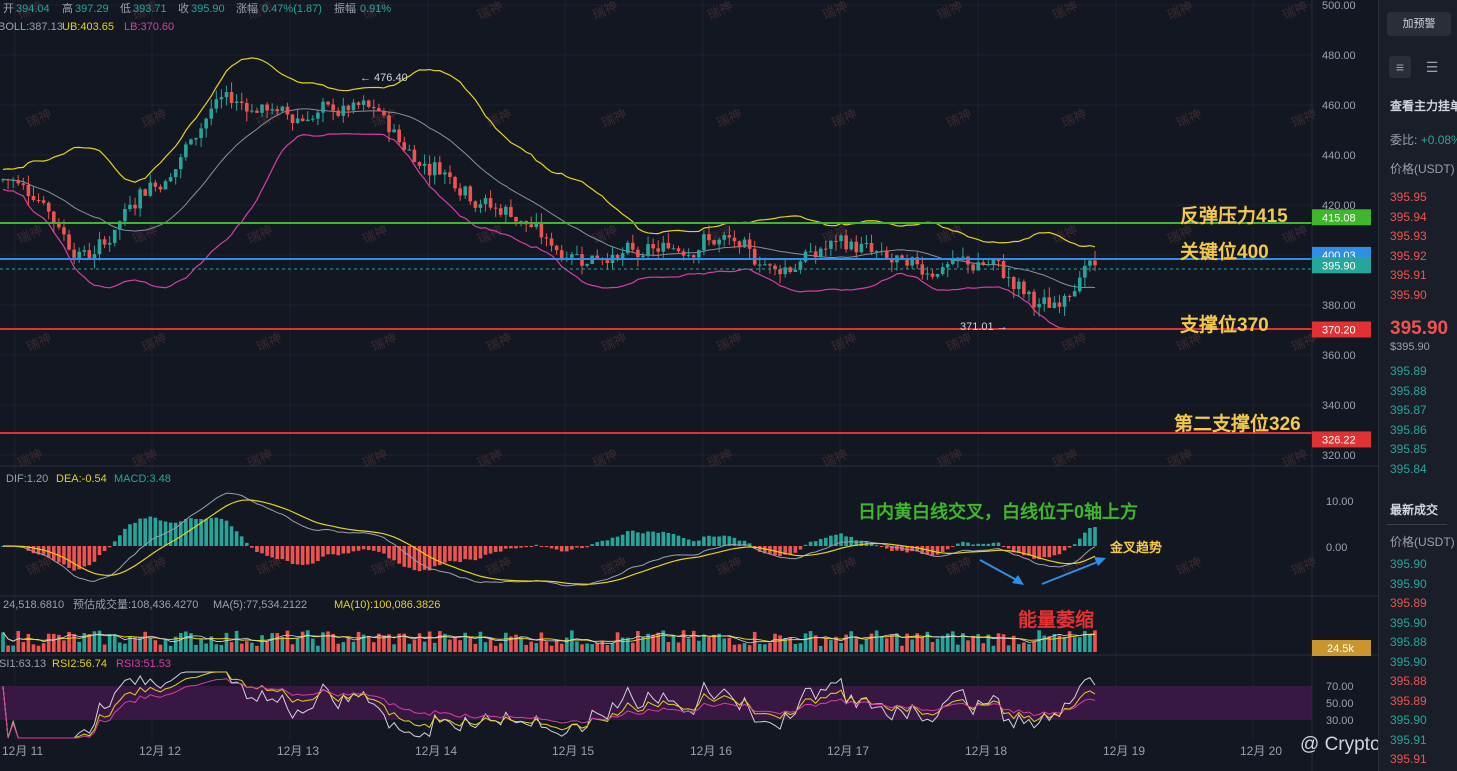 The height and width of the screenshot is (771, 1457). What do you see at coordinates (1339, 6) in the screenshot?
I see `price-tick: 500.00` at bounding box center [1339, 6].